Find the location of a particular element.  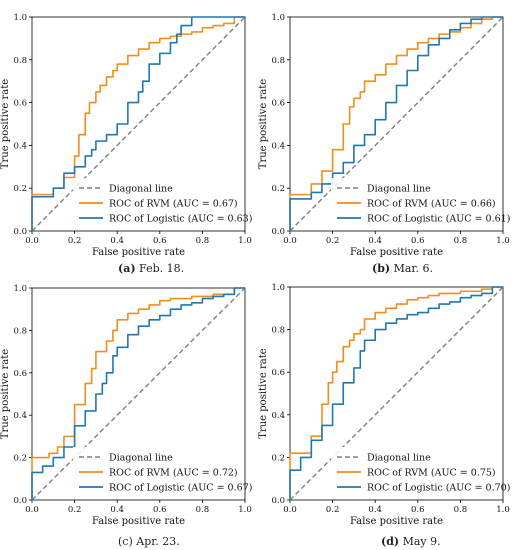

legend-item-logistic: ROC of Logistic (AUC = 0.61) is located at coordinates (423, 219).